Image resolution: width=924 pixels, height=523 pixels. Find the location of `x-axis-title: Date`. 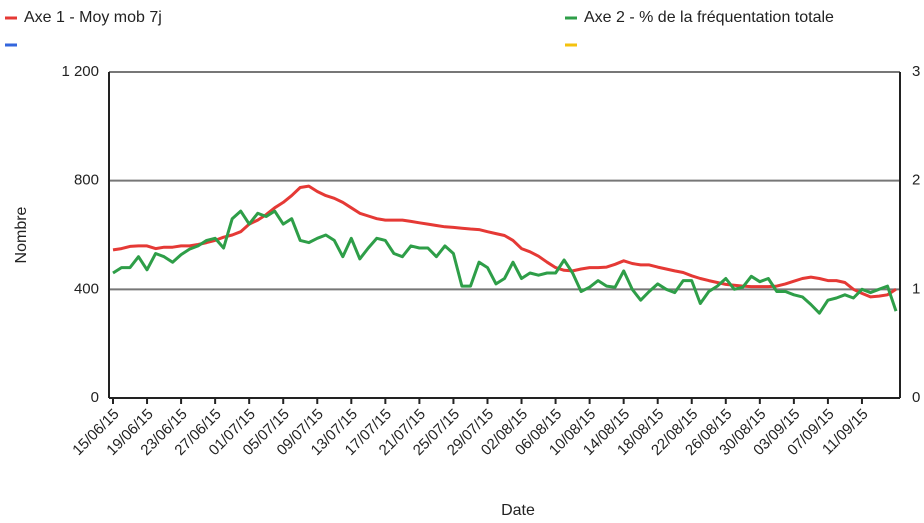

x-axis-title: Date is located at coordinates (518, 510).